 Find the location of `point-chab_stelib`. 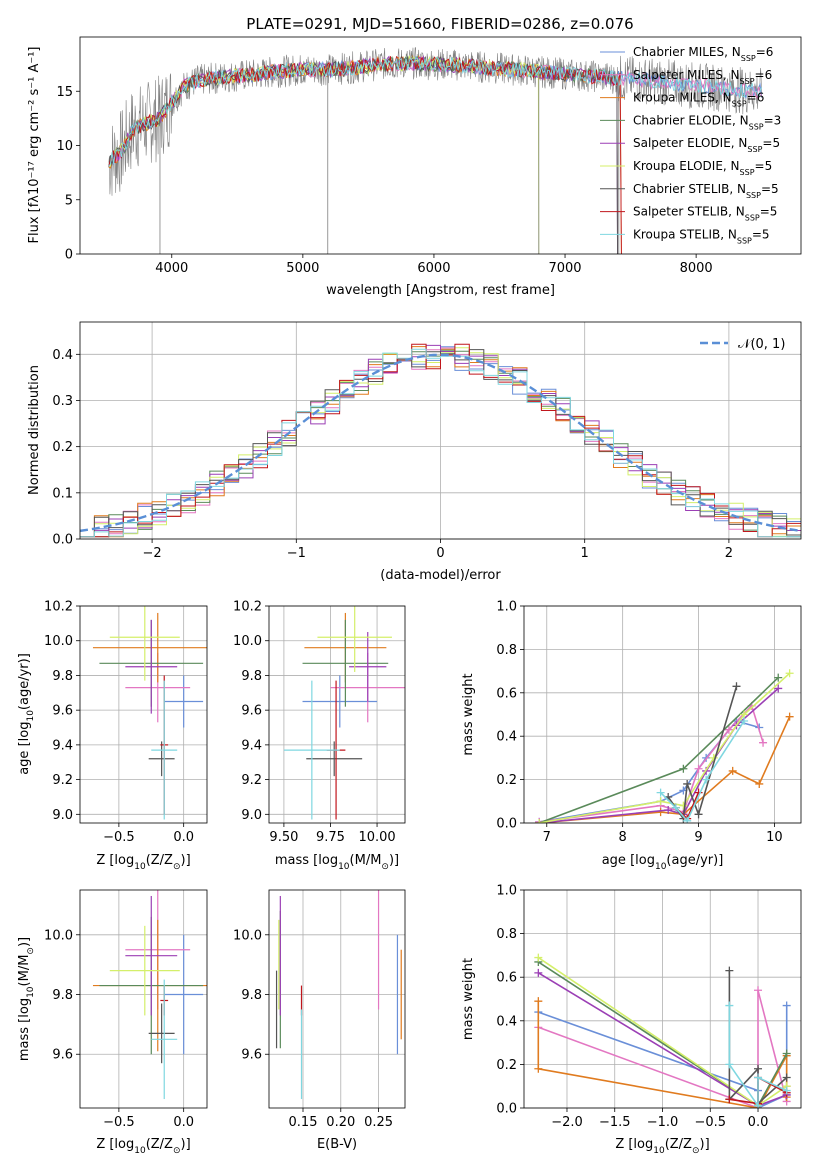

point-chab_stelib is located at coordinates (161, 759).